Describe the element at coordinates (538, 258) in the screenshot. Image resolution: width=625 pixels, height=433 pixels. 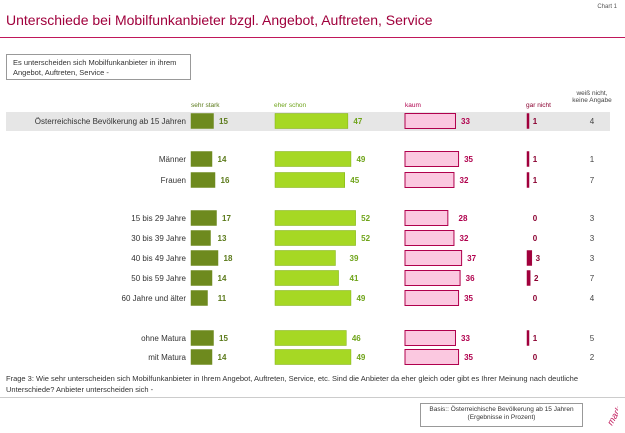
I see `data-label: 3` at that location.